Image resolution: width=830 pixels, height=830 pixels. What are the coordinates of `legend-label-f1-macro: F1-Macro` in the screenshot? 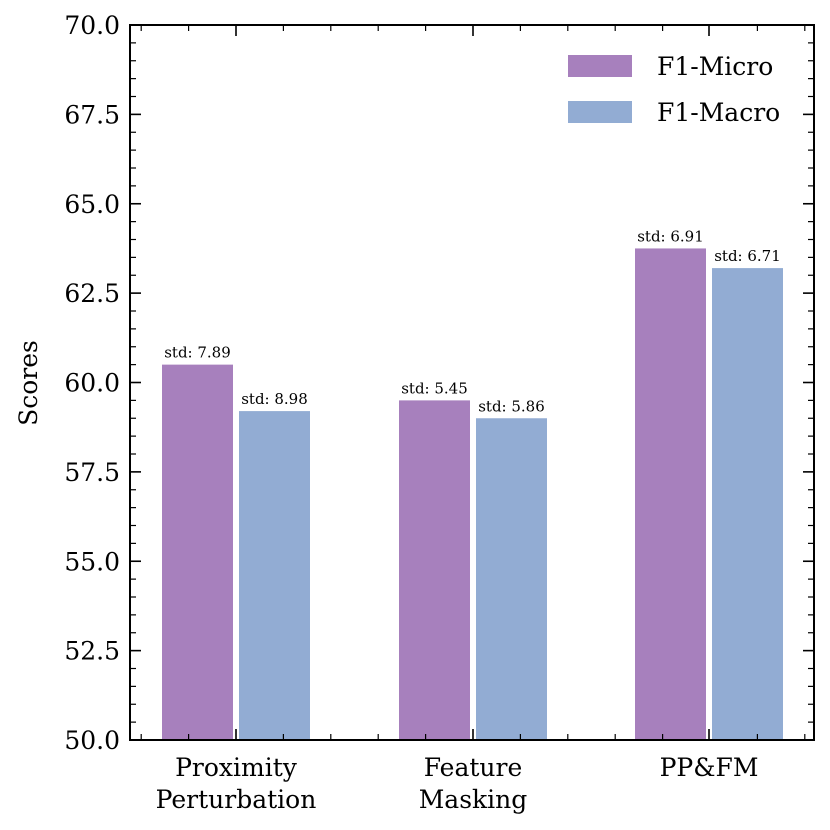 It's located at (718, 112).